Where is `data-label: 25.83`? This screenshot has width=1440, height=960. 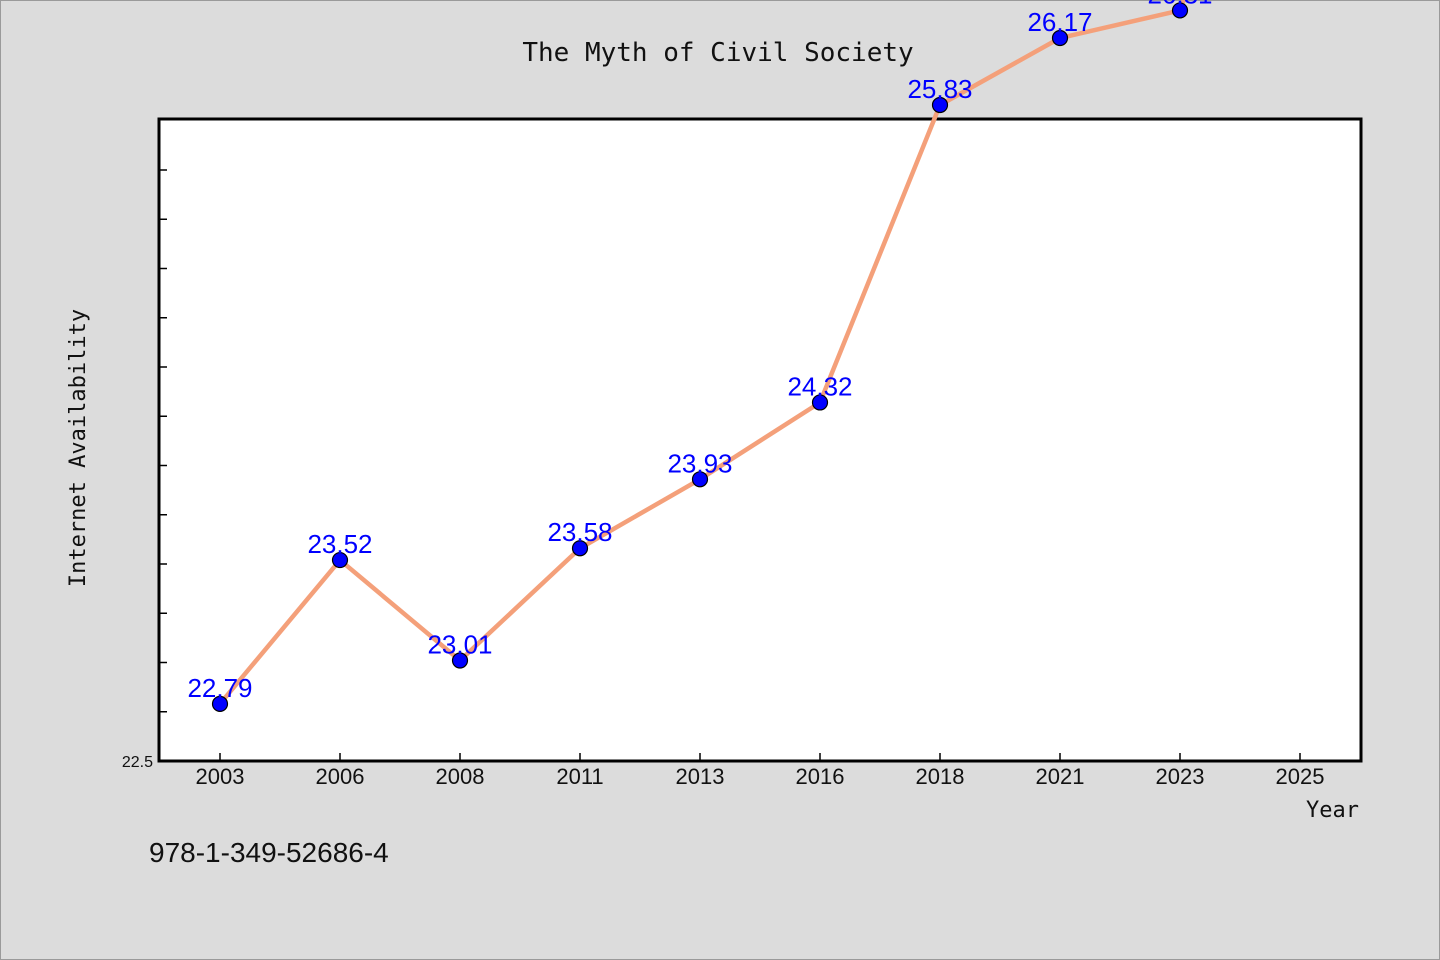
data-label: 25.83 is located at coordinates (939, 89).